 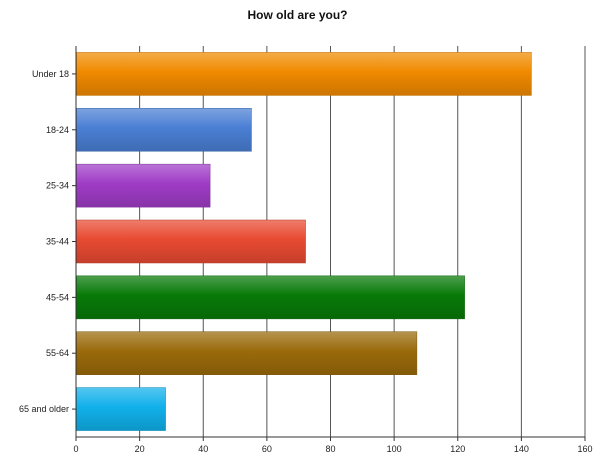 What do you see at coordinates (57, 353) in the screenshot?
I see `y-category-label: 55-64` at bounding box center [57, 353].